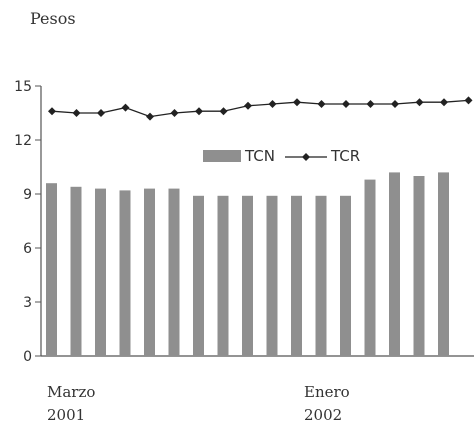 The height and width of the screenshot is (427, 474). What do you see at coordinates (23, 141) in the screenshot?
I see `y-tick-label: 12` at bounding box center [23, 141].